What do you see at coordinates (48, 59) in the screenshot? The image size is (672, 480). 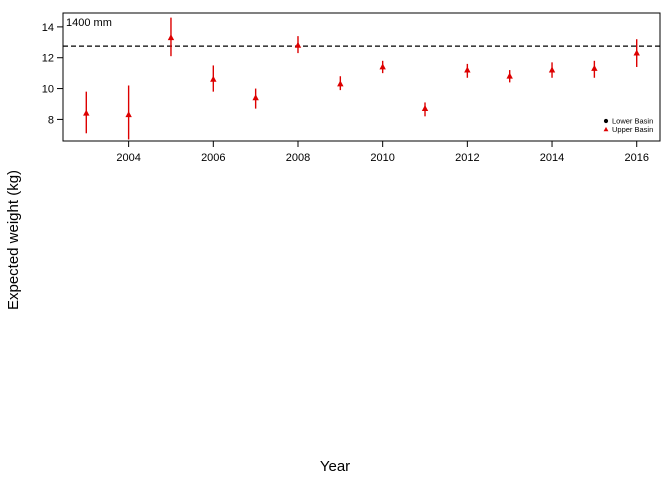 I see `y-tick-label: 12` at bounding box center [48, 59].